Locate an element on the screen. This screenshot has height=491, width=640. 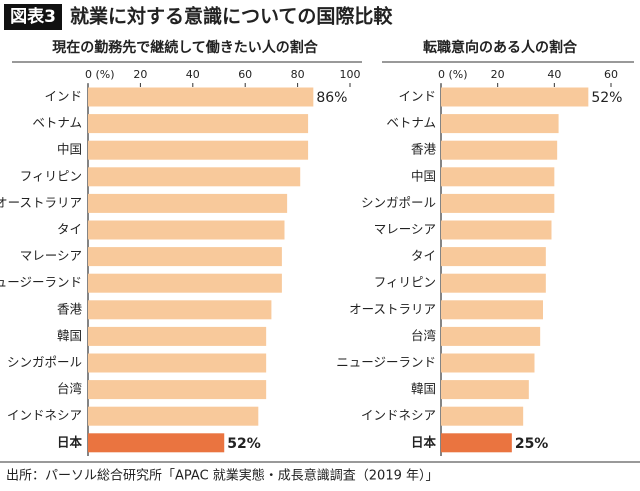
page-title: 就業に対する意識についての国際比較 is located at coordinates (231, 16).